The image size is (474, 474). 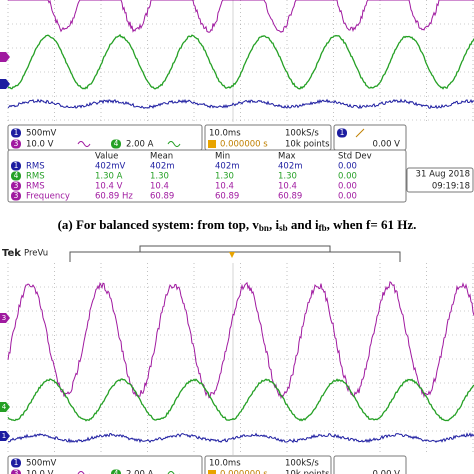 I want to click on table-header: Std Dev, so click(x=355, y=157).